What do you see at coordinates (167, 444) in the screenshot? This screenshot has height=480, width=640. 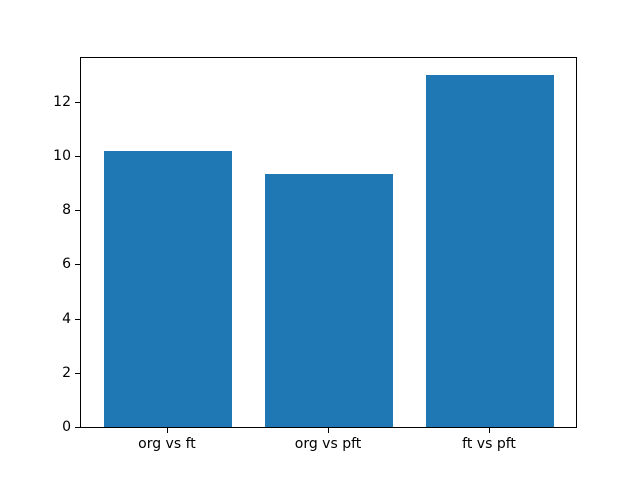 I see `x-tick-label: org vs ft` at bounding box center [167, 444].